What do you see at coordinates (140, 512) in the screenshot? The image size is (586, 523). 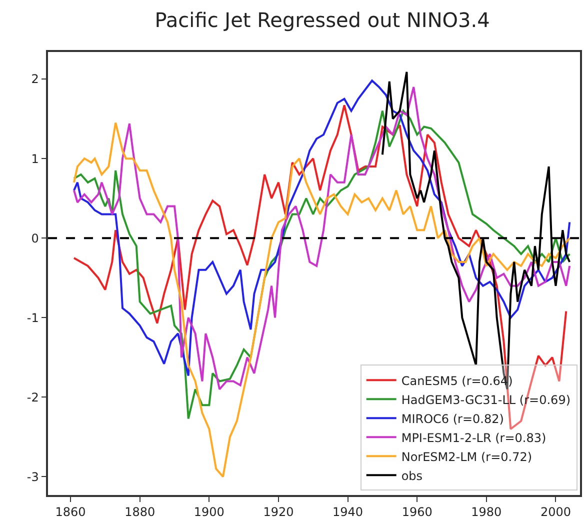 I see `x-tick-label: 1880` at bounding box center [140, 512].